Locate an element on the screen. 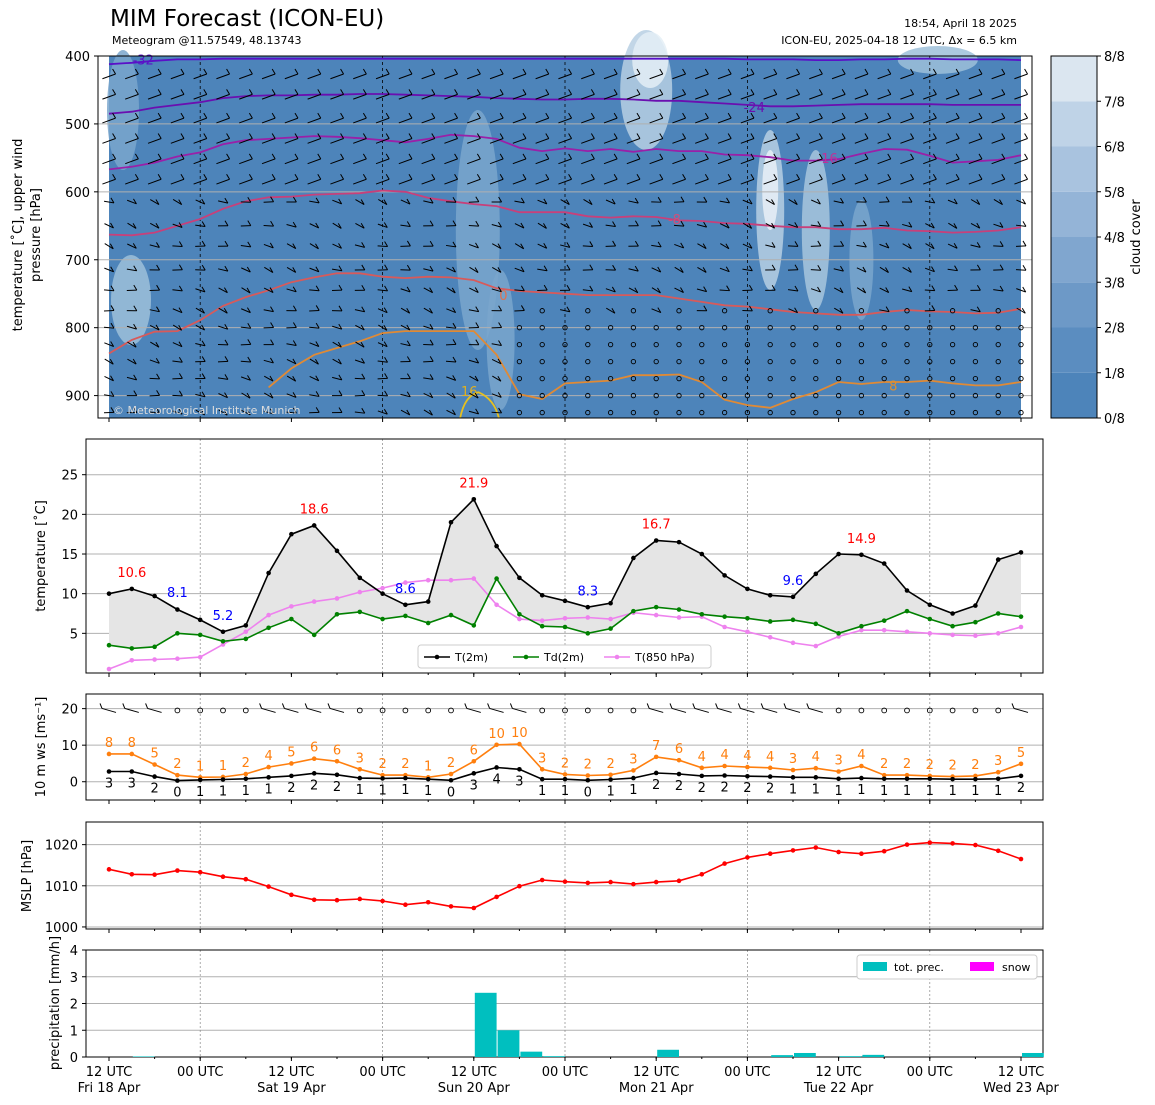  colorbar-segment is located at coordinates (1074, 305).